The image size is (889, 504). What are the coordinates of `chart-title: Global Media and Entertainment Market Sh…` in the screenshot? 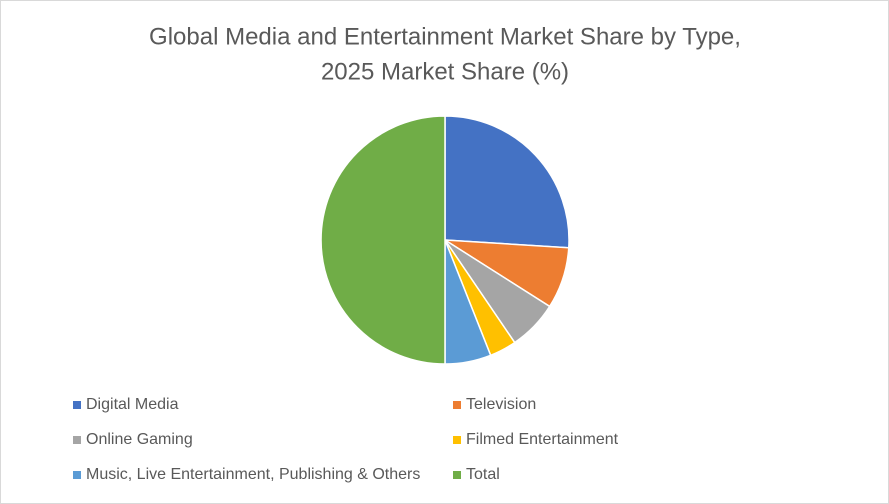 It's located at (445, 36).